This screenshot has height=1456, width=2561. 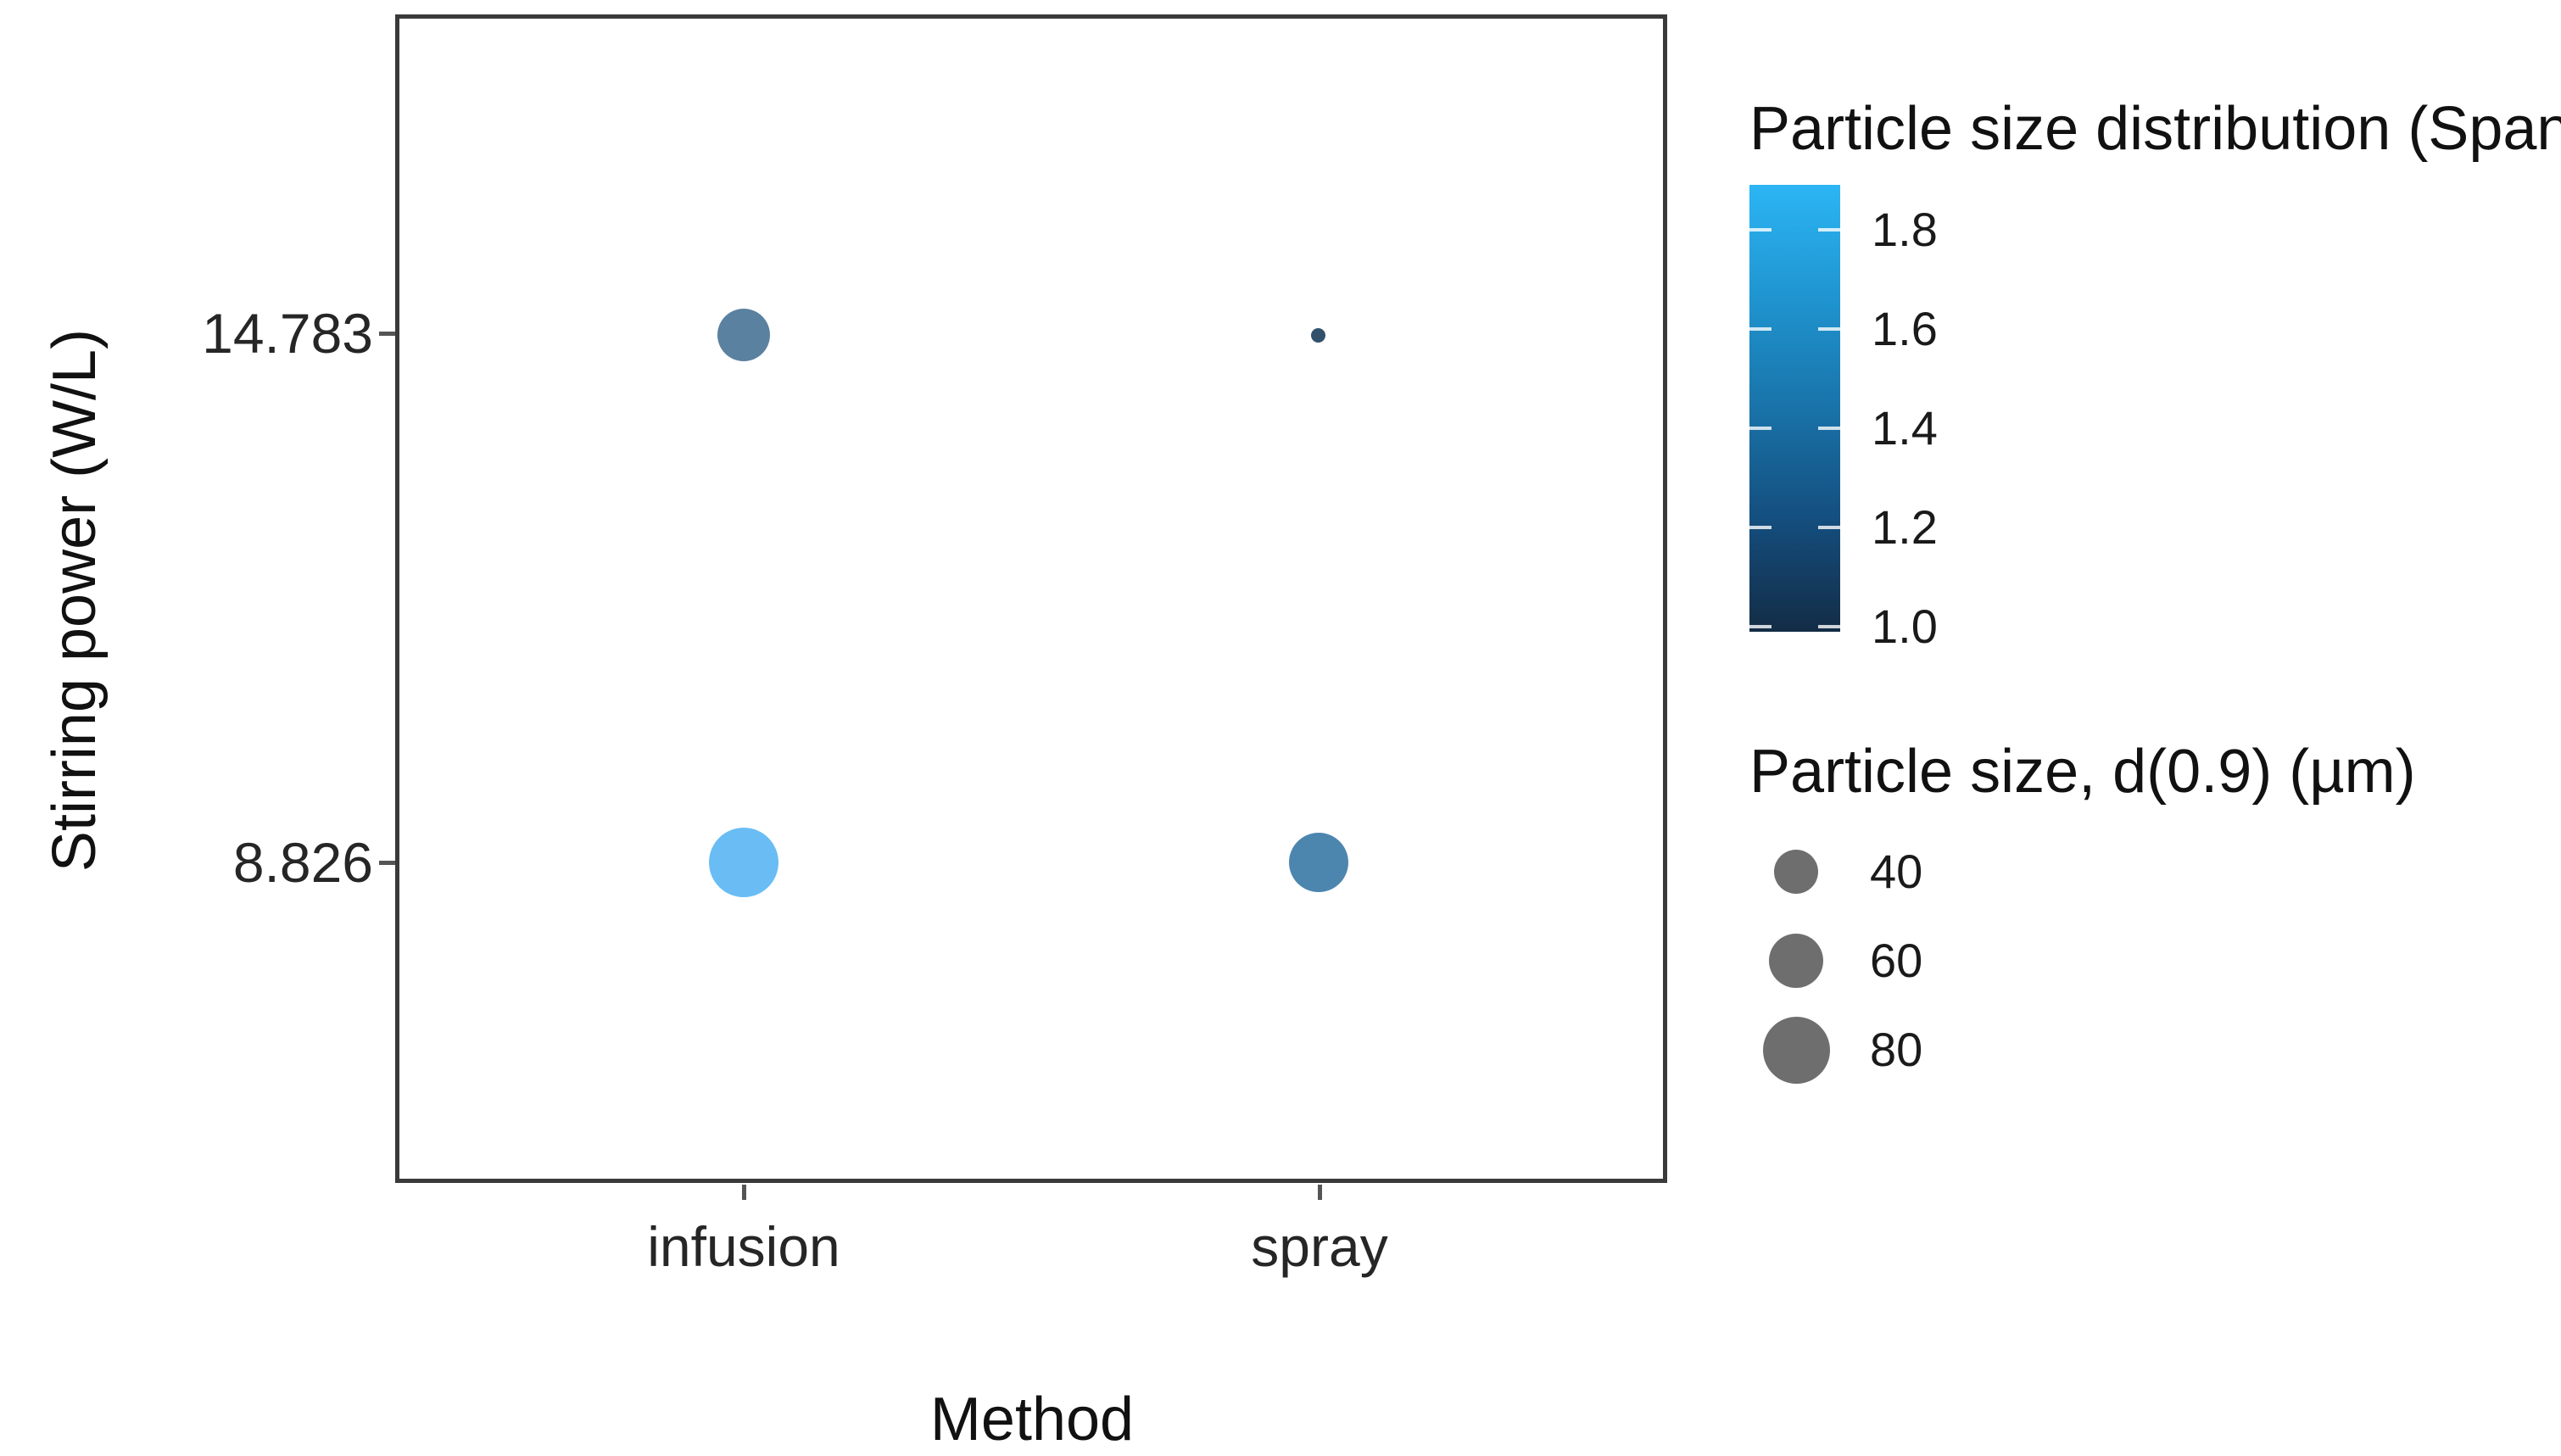 I want to click on color-legend-tick-label-1.2: 1.2, so click(x=1905, y=527).